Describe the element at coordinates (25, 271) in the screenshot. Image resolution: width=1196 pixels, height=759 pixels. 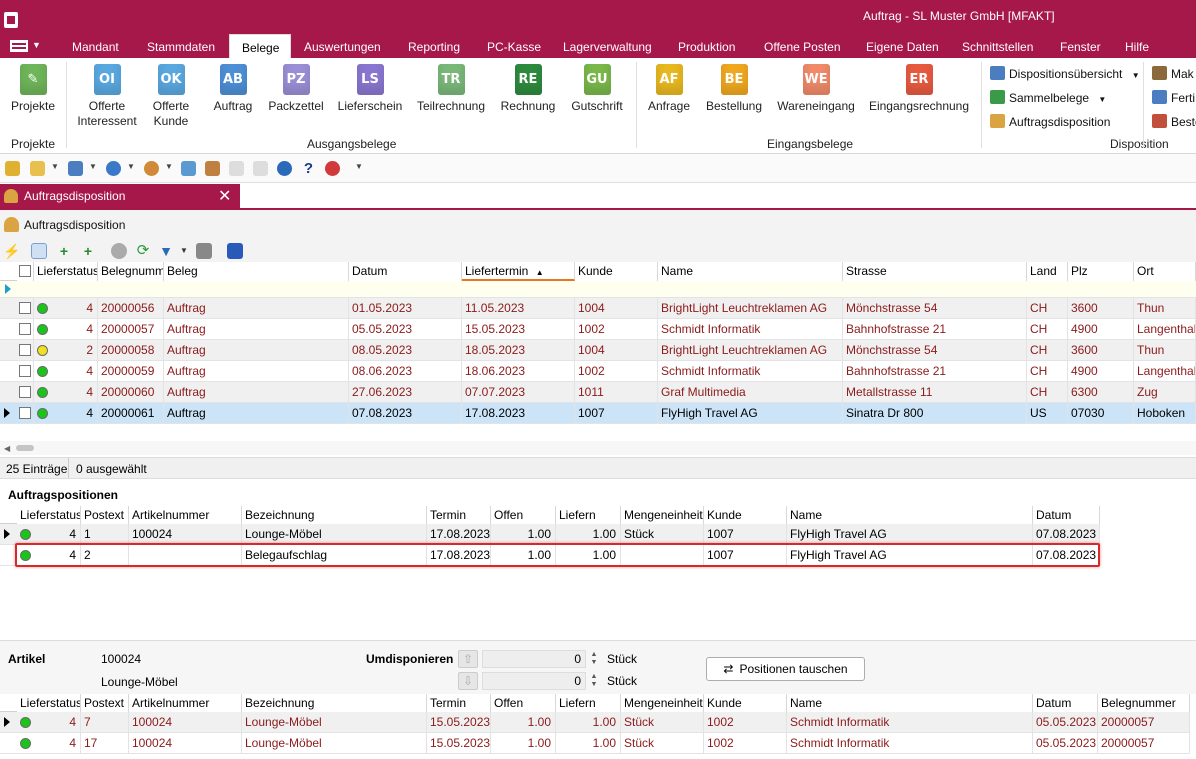
I see `select-all-checkbox` at that location.